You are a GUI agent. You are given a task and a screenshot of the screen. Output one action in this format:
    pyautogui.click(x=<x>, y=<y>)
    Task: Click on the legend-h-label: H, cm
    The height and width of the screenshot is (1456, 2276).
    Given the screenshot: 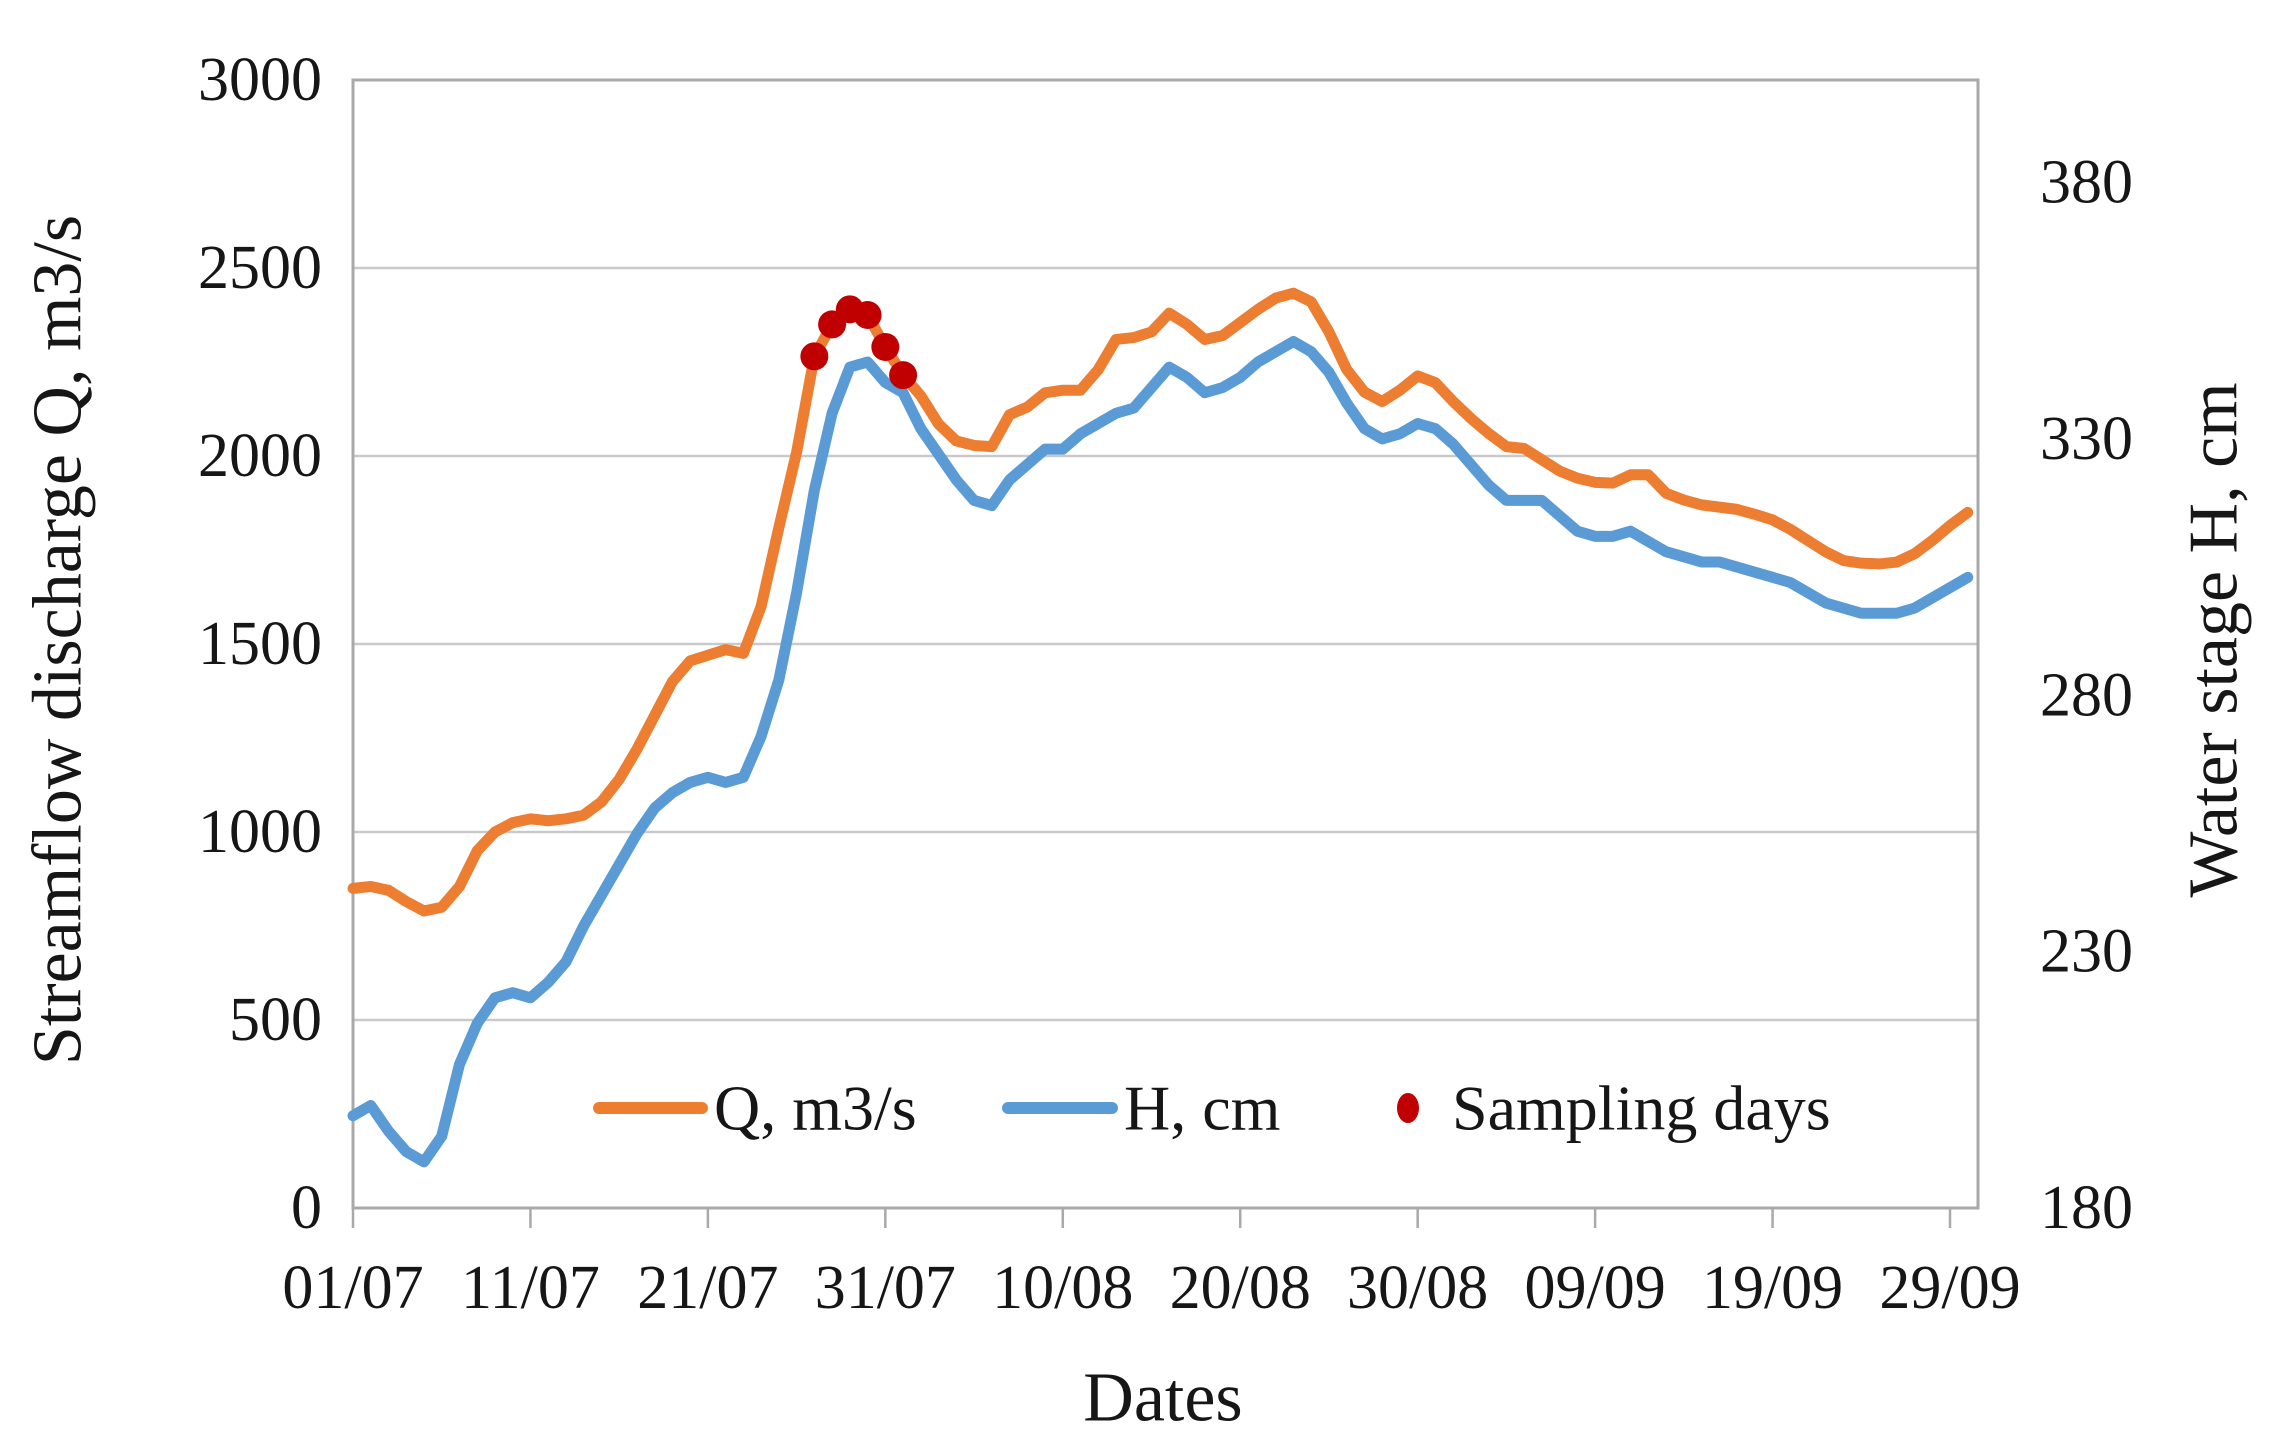 What is the action you would take?
    pyautogui.click(x=1202, y=1108)
    